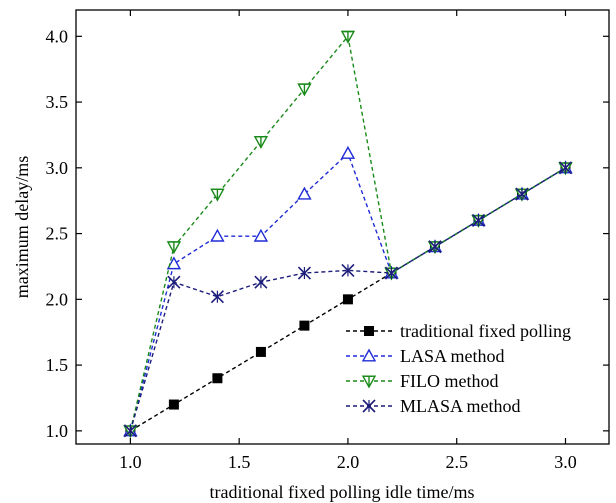 The height and width of the screenshot is (503, 616). What do you see at coordinates (452, 356) in the screenshot?
I see `legend-label: LASA method` at bounding box center [452, 356].